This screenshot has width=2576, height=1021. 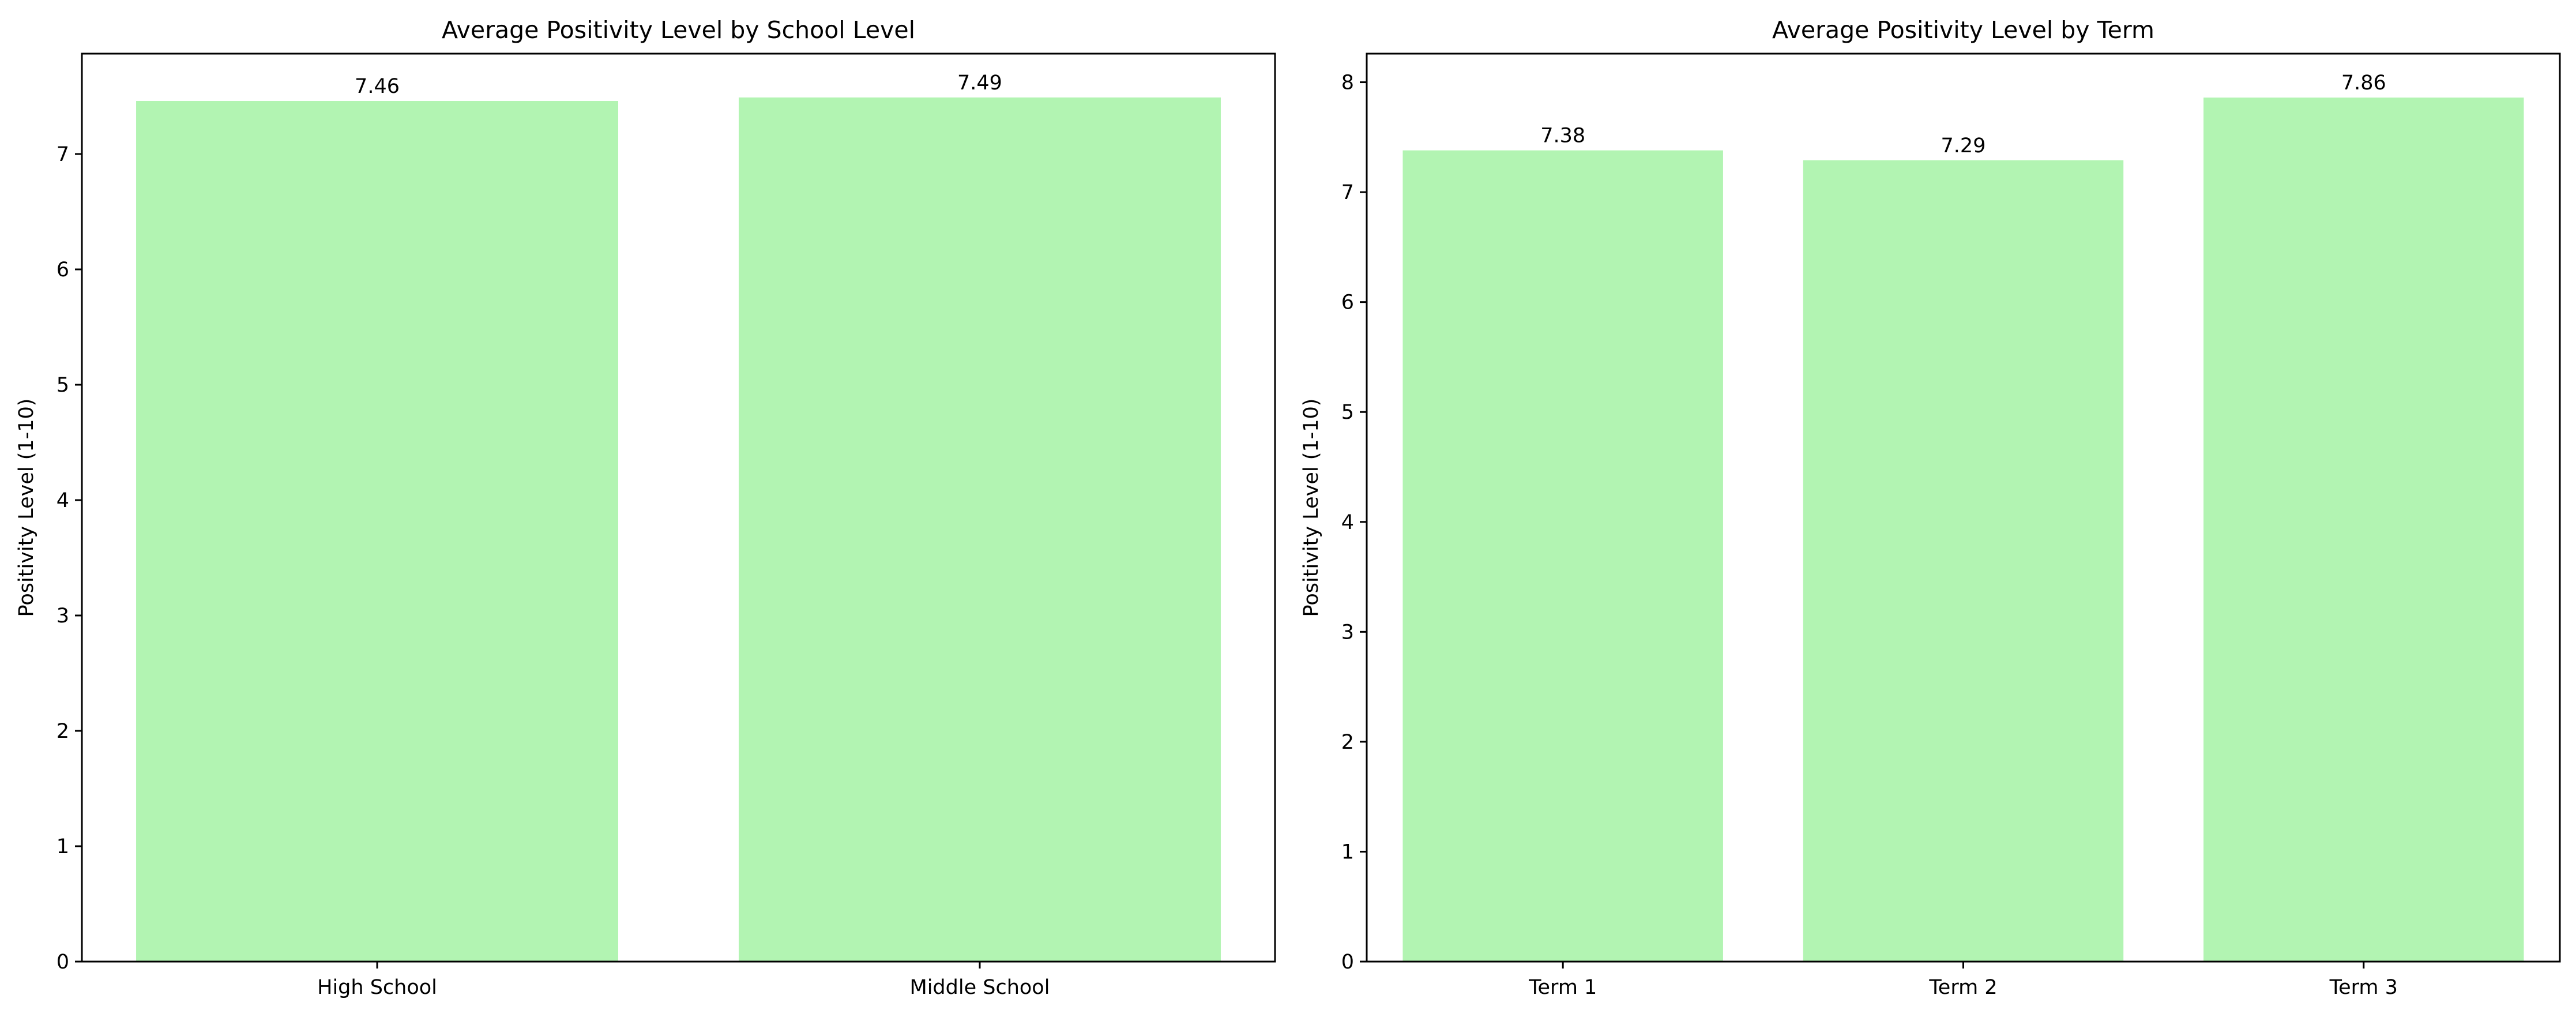 I want to click on data-label: 7.86, so click(x=2363, y=83).